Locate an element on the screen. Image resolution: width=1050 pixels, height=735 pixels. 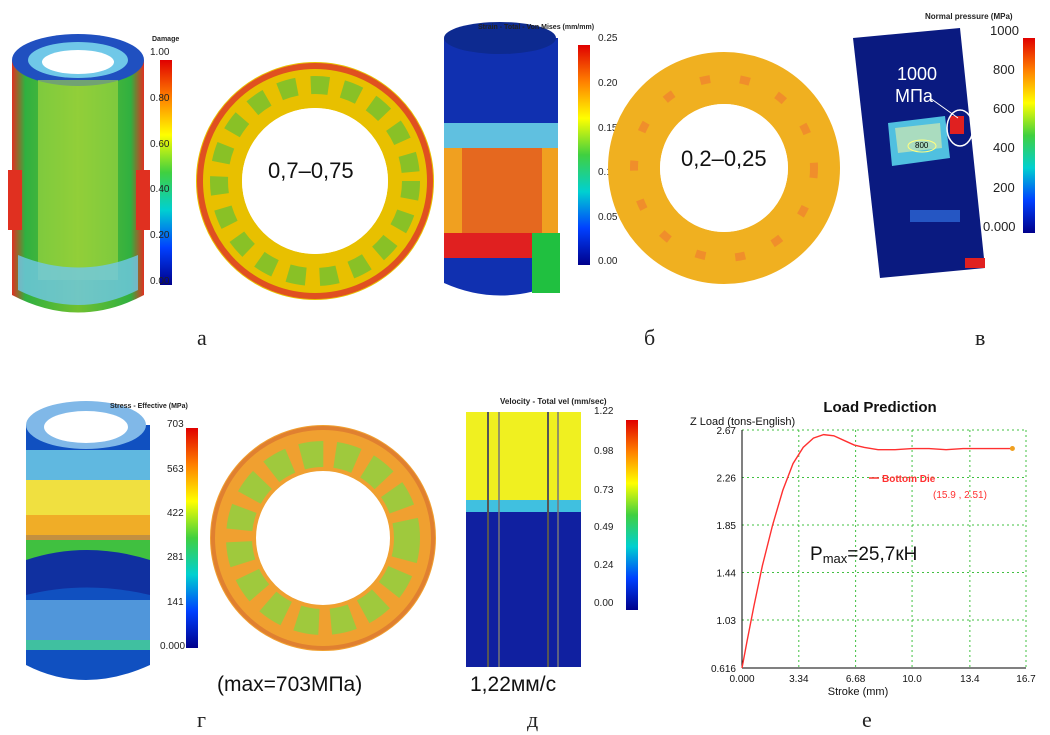
panel-a-cylinder-cutaway is located at coordinates (79, 173).